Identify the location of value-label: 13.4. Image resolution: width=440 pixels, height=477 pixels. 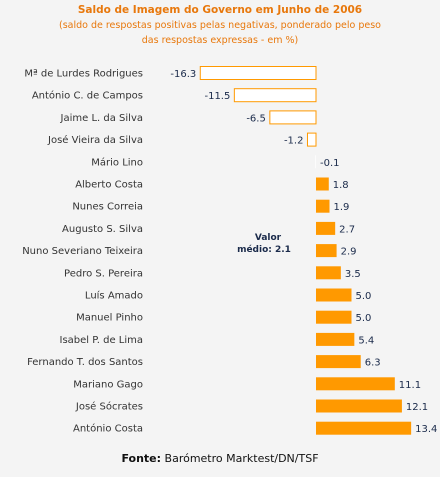
(426, 429).